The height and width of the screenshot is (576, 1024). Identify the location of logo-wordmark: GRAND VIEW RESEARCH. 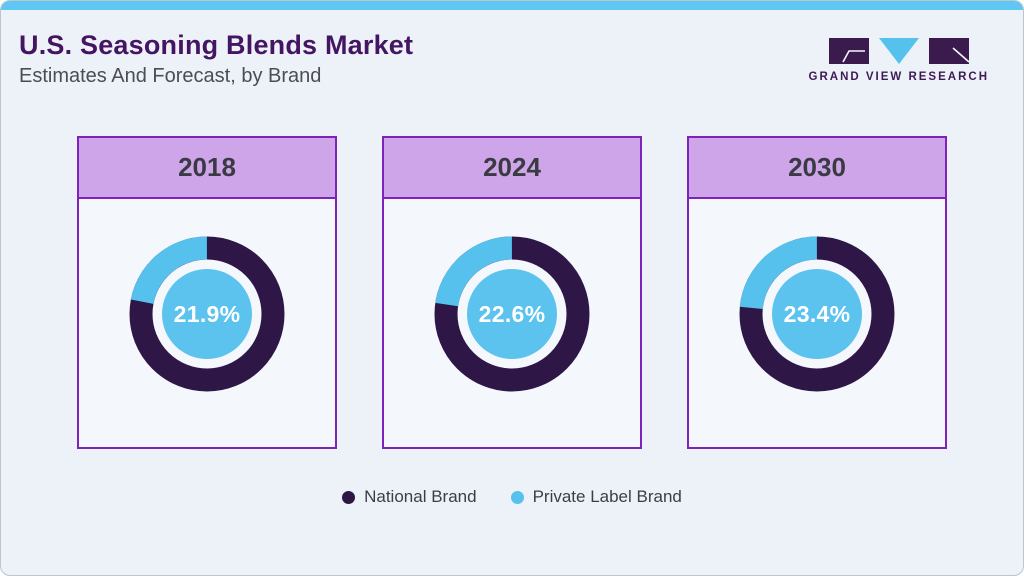
(898, 77).